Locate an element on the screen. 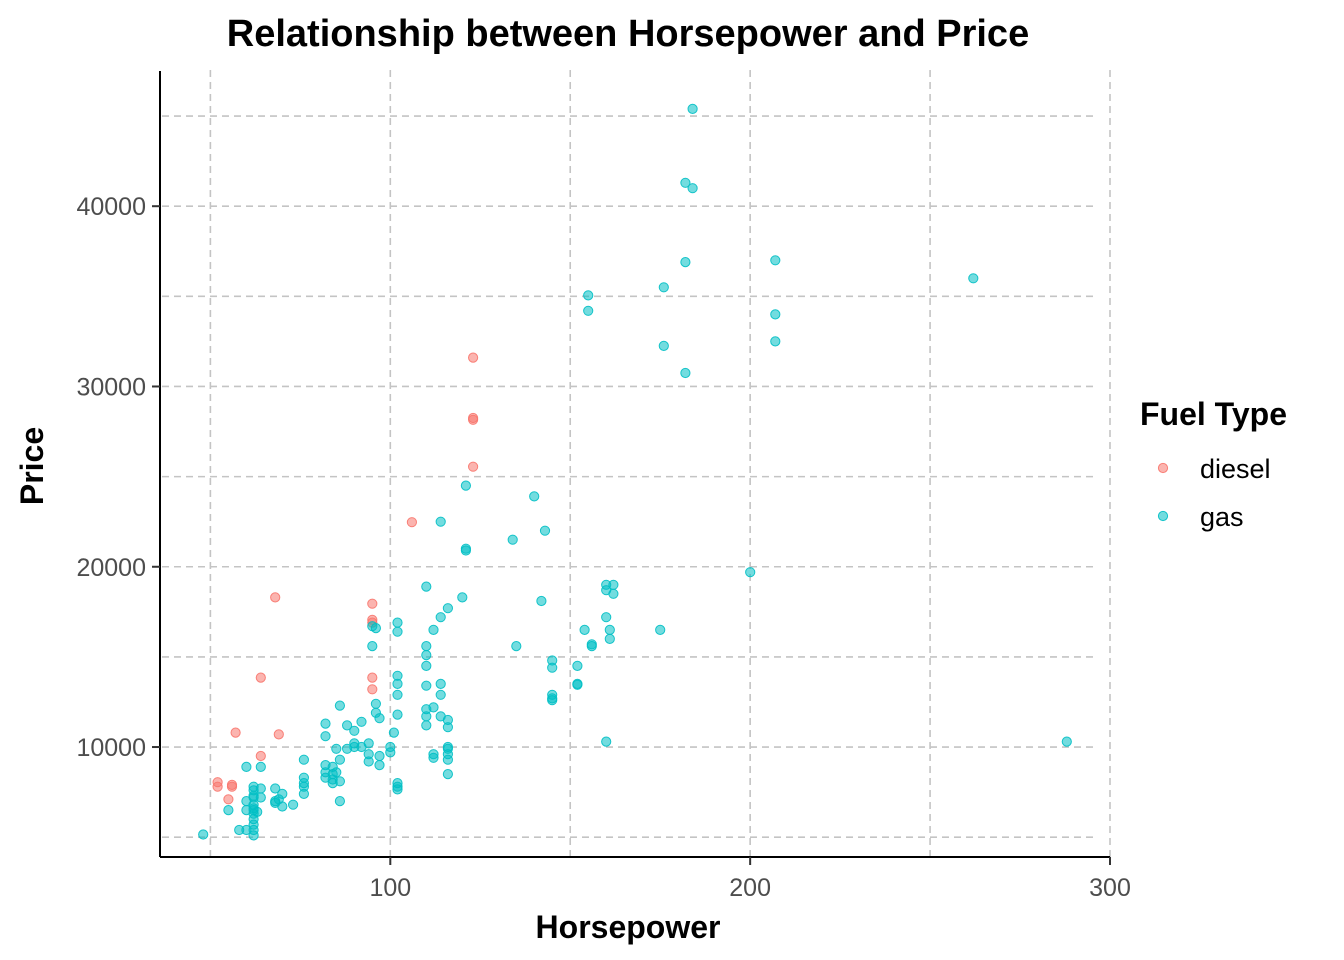  y-tick-label: 40000 is located at coordinates (111, 207).